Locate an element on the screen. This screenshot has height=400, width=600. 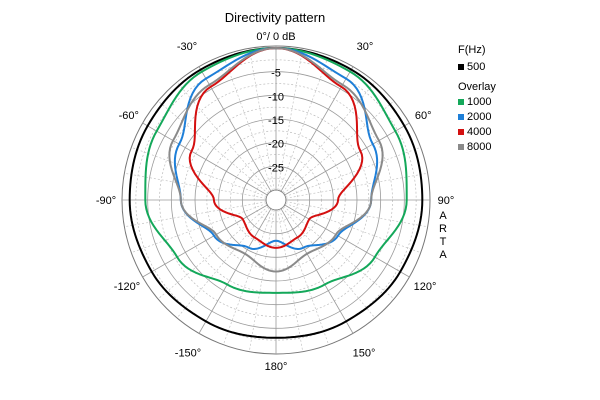
radial-tick-label: -10 is located at coordinates (276, 97).